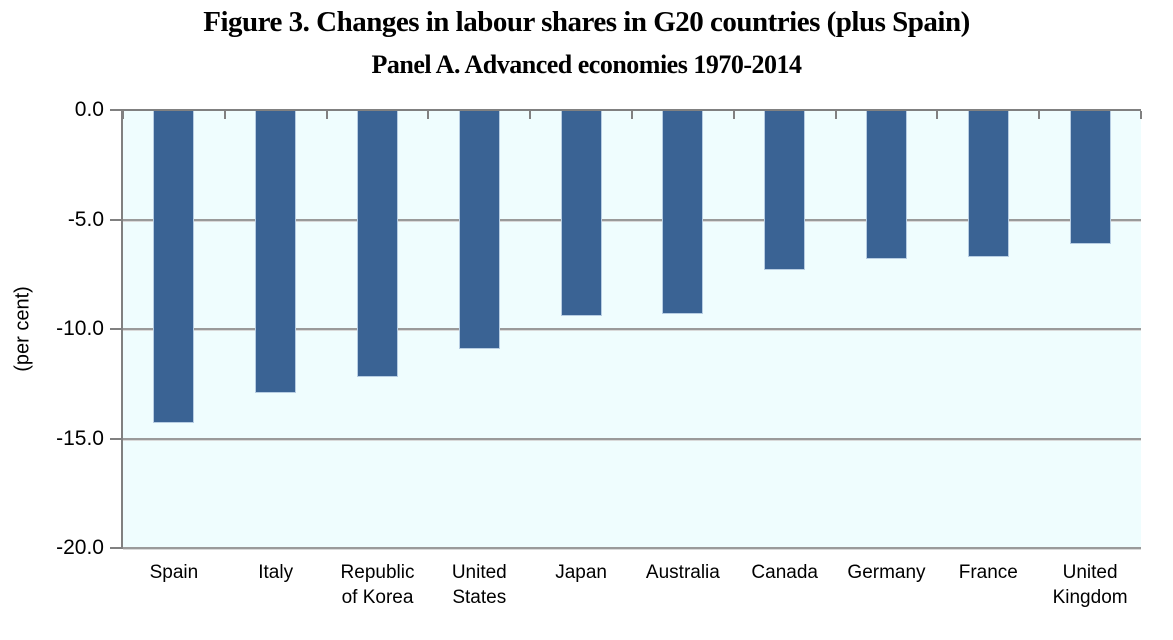 The image size is (1173, 640). I want to click on x-tick-label: Germany, so click(886, 572).